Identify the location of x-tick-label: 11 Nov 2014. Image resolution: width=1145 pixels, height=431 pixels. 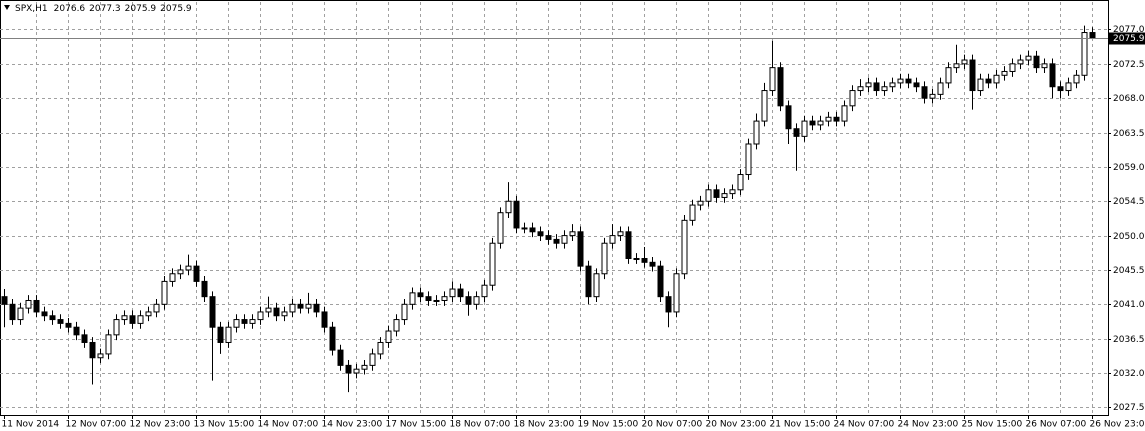
(31, 425).